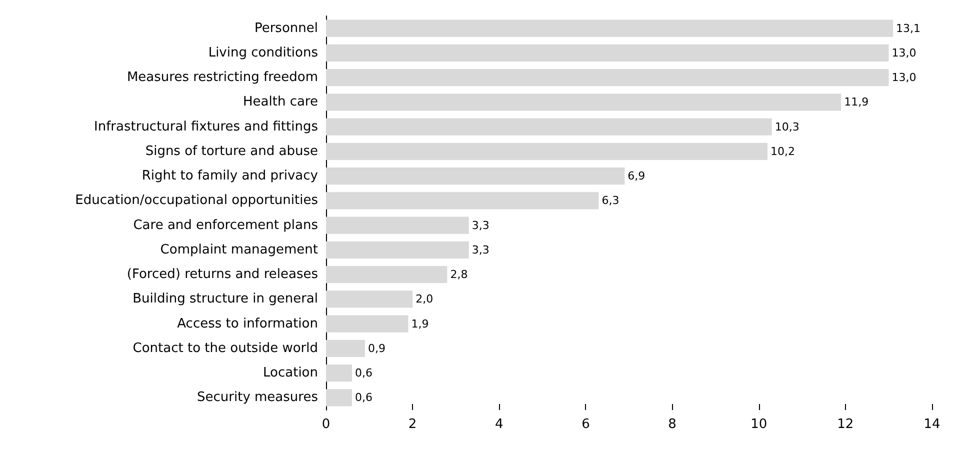 The image size is (966, 452). I want to click on y-tick-label: Infrastructural fixtures and fittings, so click(206, 126).